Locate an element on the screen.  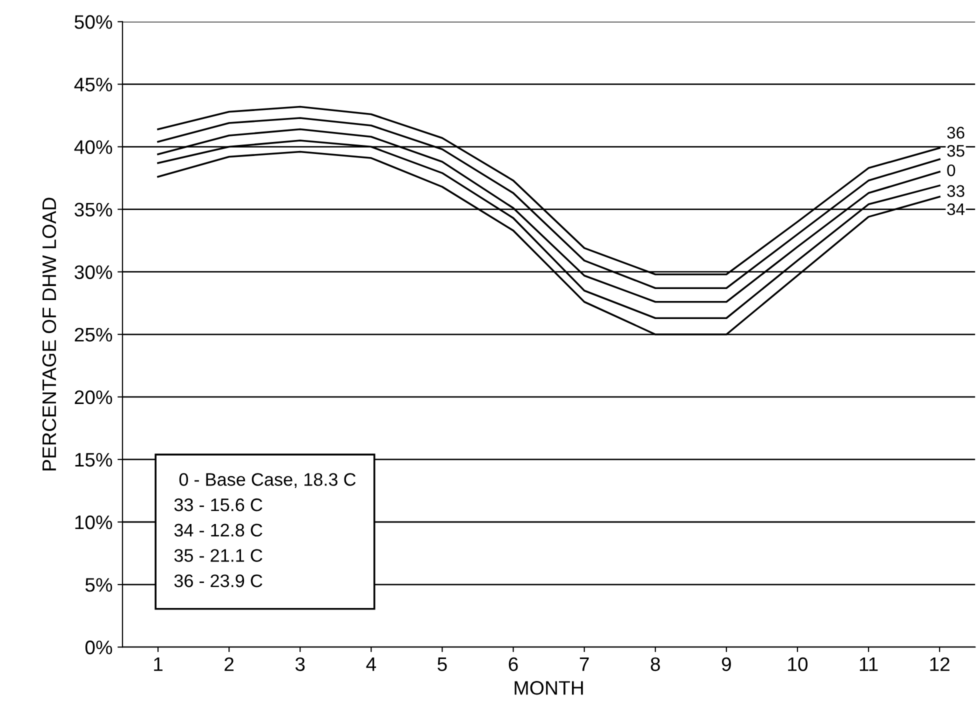
x-tick-label: 2 is located at coordinates (229, 664).